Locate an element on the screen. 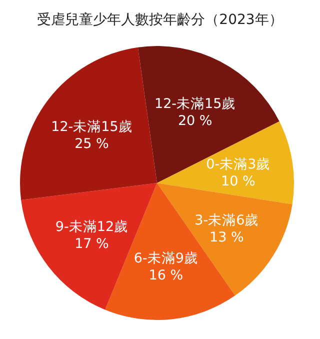 The image size is (320, 339). chart-title: 受虐兒童少年人數按年齡分（2023年） is located at coordinates (160, 20).